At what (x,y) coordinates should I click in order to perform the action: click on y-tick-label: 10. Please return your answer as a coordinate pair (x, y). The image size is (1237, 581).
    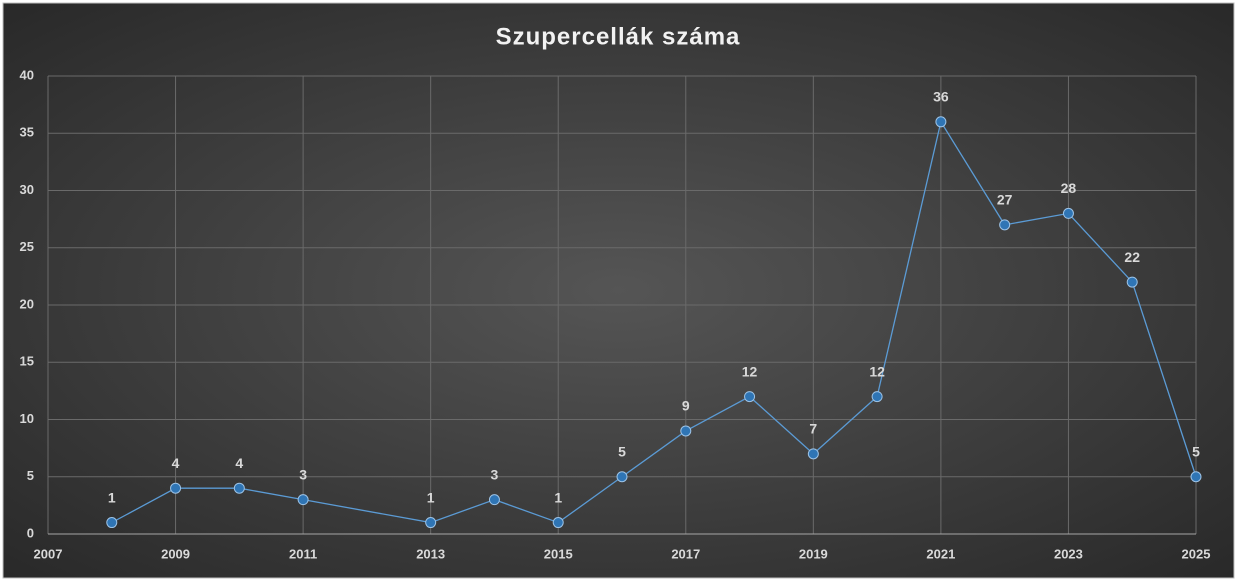
    Looking at the image, I should click on (27, 418).